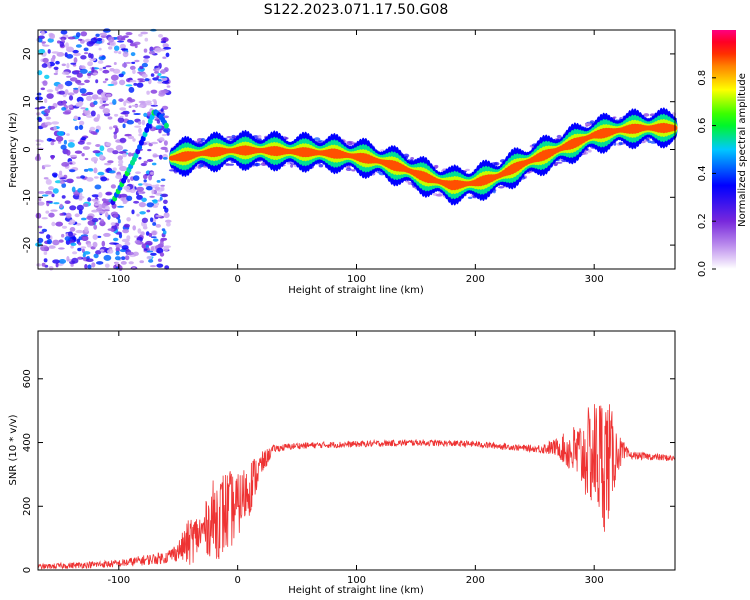 The image size is (750, 600). Describe the element at coordinates (237, 580) in the screenshot. I see `x-tick-label: 0` at that location.